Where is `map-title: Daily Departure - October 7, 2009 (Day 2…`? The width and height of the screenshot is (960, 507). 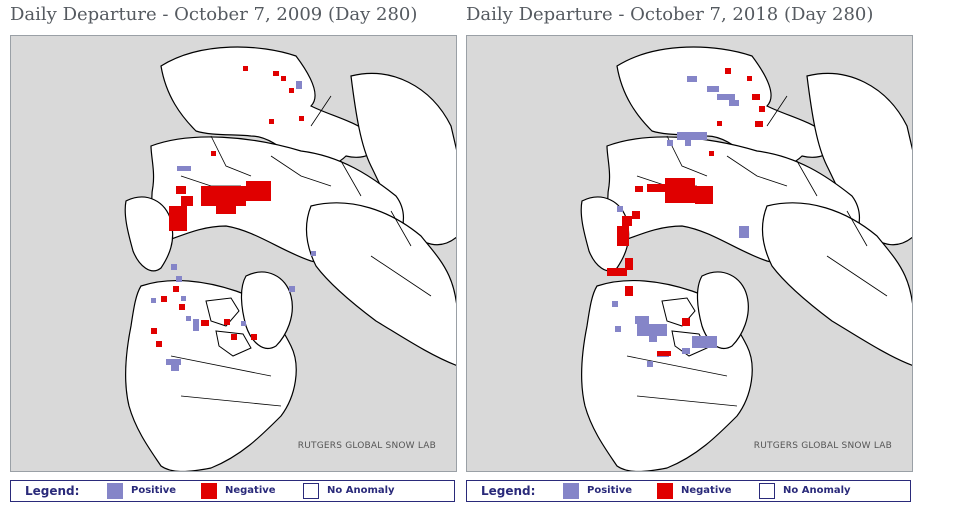 map-title: Daily Departure - October 7, 2009 (Day 2… is located at coordinates (214, 14).